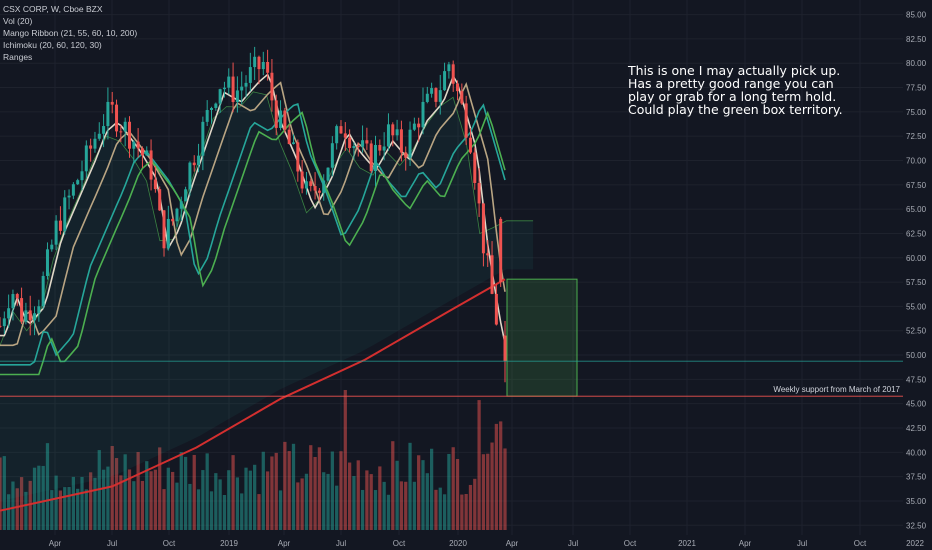  Describe the element at coordinates (52, 45) in the screenshot. I see `legend-ichimoku: Ichimoku (20, 60, 120, 30)` at that location.